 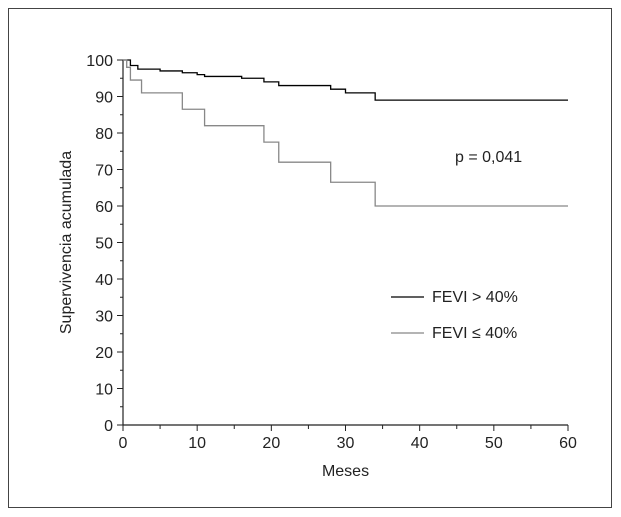 What do you see at coordinates (420, 443) in the screenshot?
I see `x-tick-label: 40` at bounding box center [420, 443].